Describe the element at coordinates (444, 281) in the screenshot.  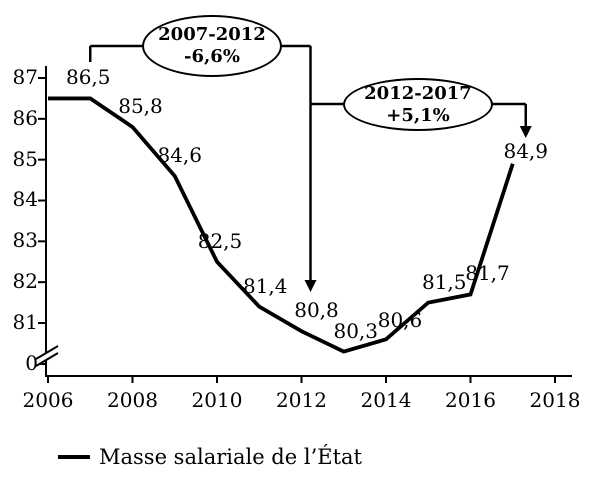
I see `data-point-label: 81,5` at that location.